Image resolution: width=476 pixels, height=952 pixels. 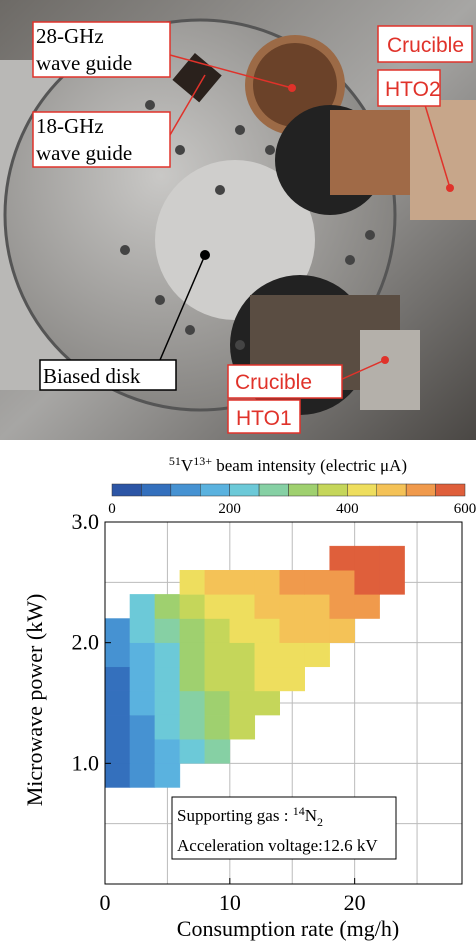 I want to click on label-disk: Biased disk, so click(x=92, y=376).